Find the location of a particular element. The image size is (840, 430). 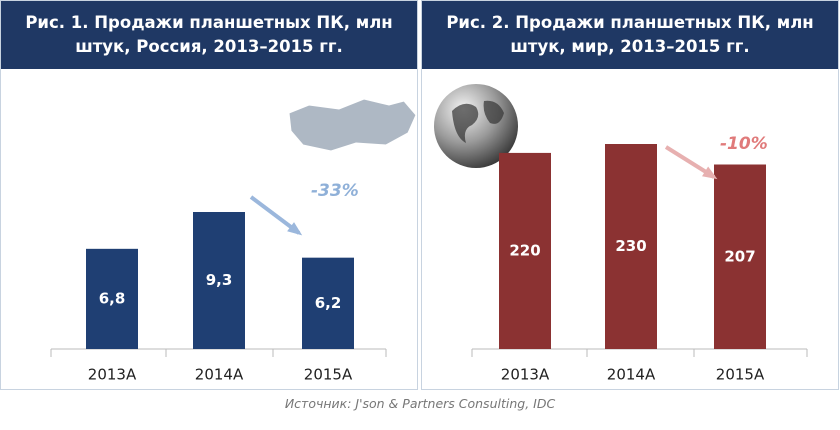

globe-land is located at coordinates (478, 121).